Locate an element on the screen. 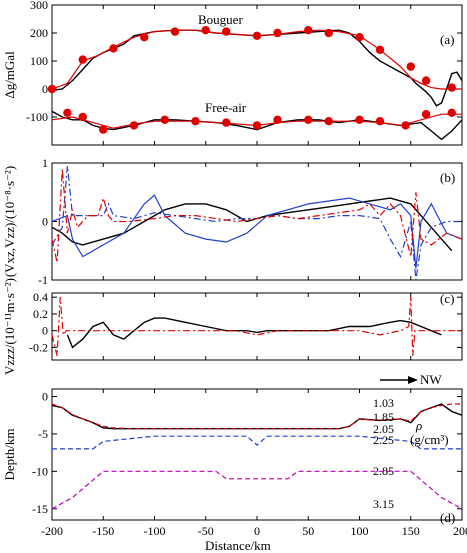 The image size is (467, 553). y-tick-label: 200 is located at coordinates (39, 33).